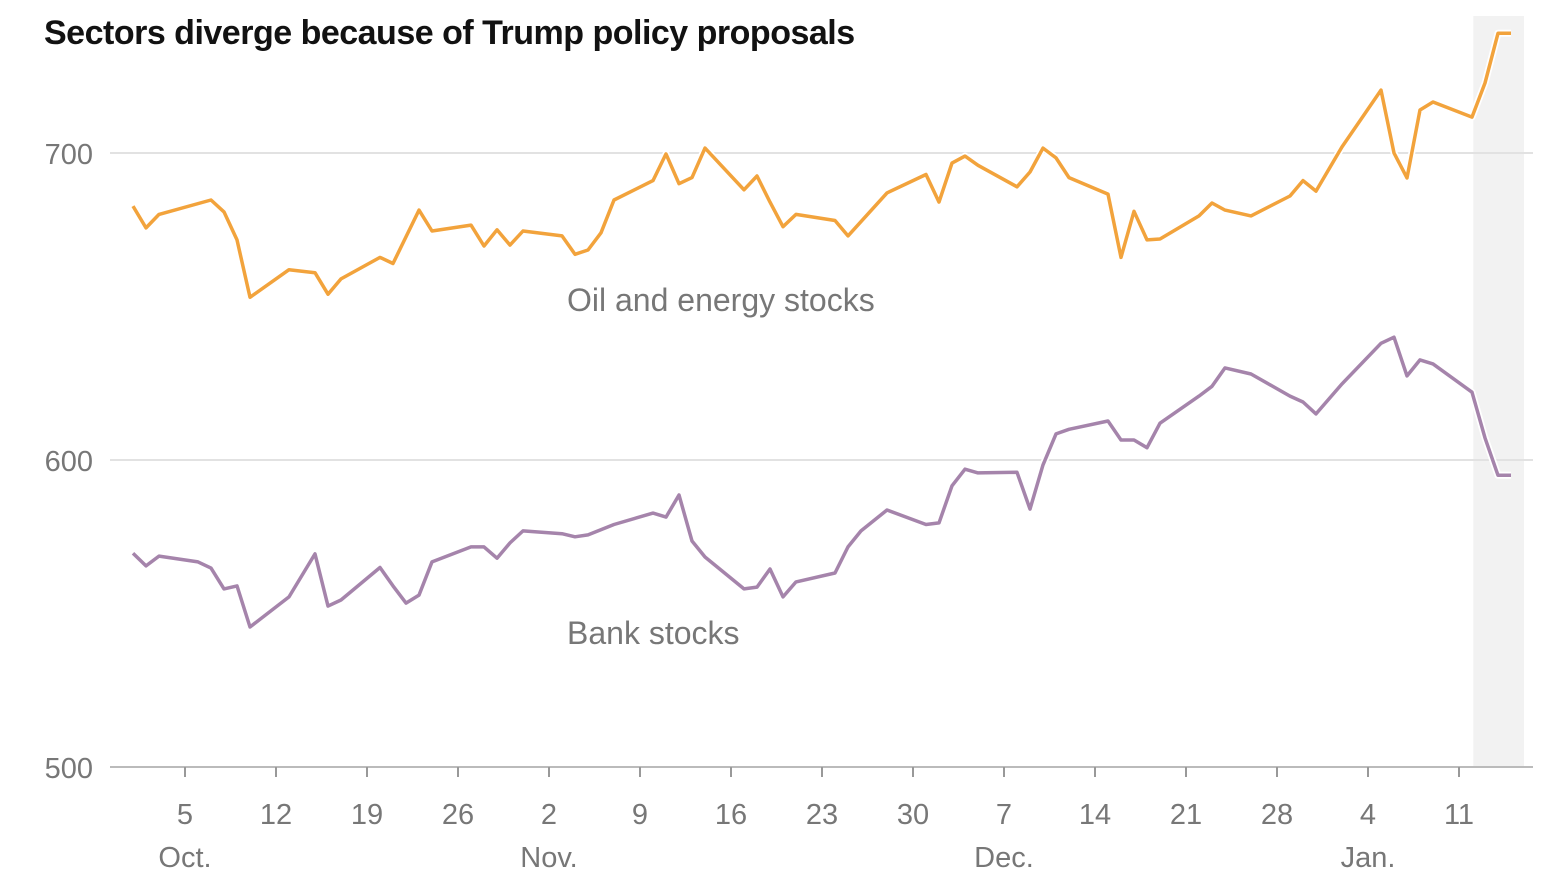 The height and width of the screenshot is (874, 1554). Describe the element at coordinates (69, 462) in the screenshot. I see `y-tick-label: 600` at that location.